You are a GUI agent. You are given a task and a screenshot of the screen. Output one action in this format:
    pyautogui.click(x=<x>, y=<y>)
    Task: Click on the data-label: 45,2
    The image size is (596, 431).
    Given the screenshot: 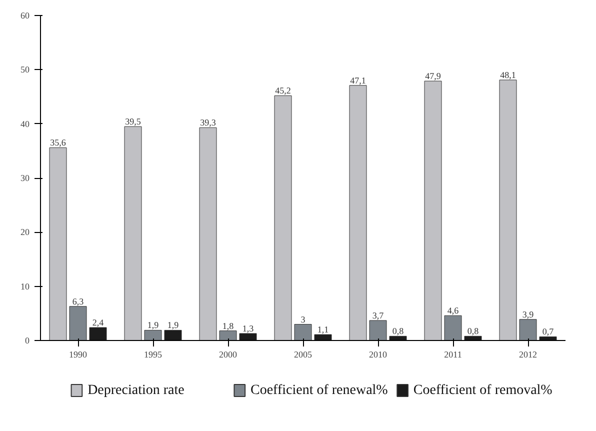 What is the action you would take?
    pyautogui.click(x=283, y=91)
    